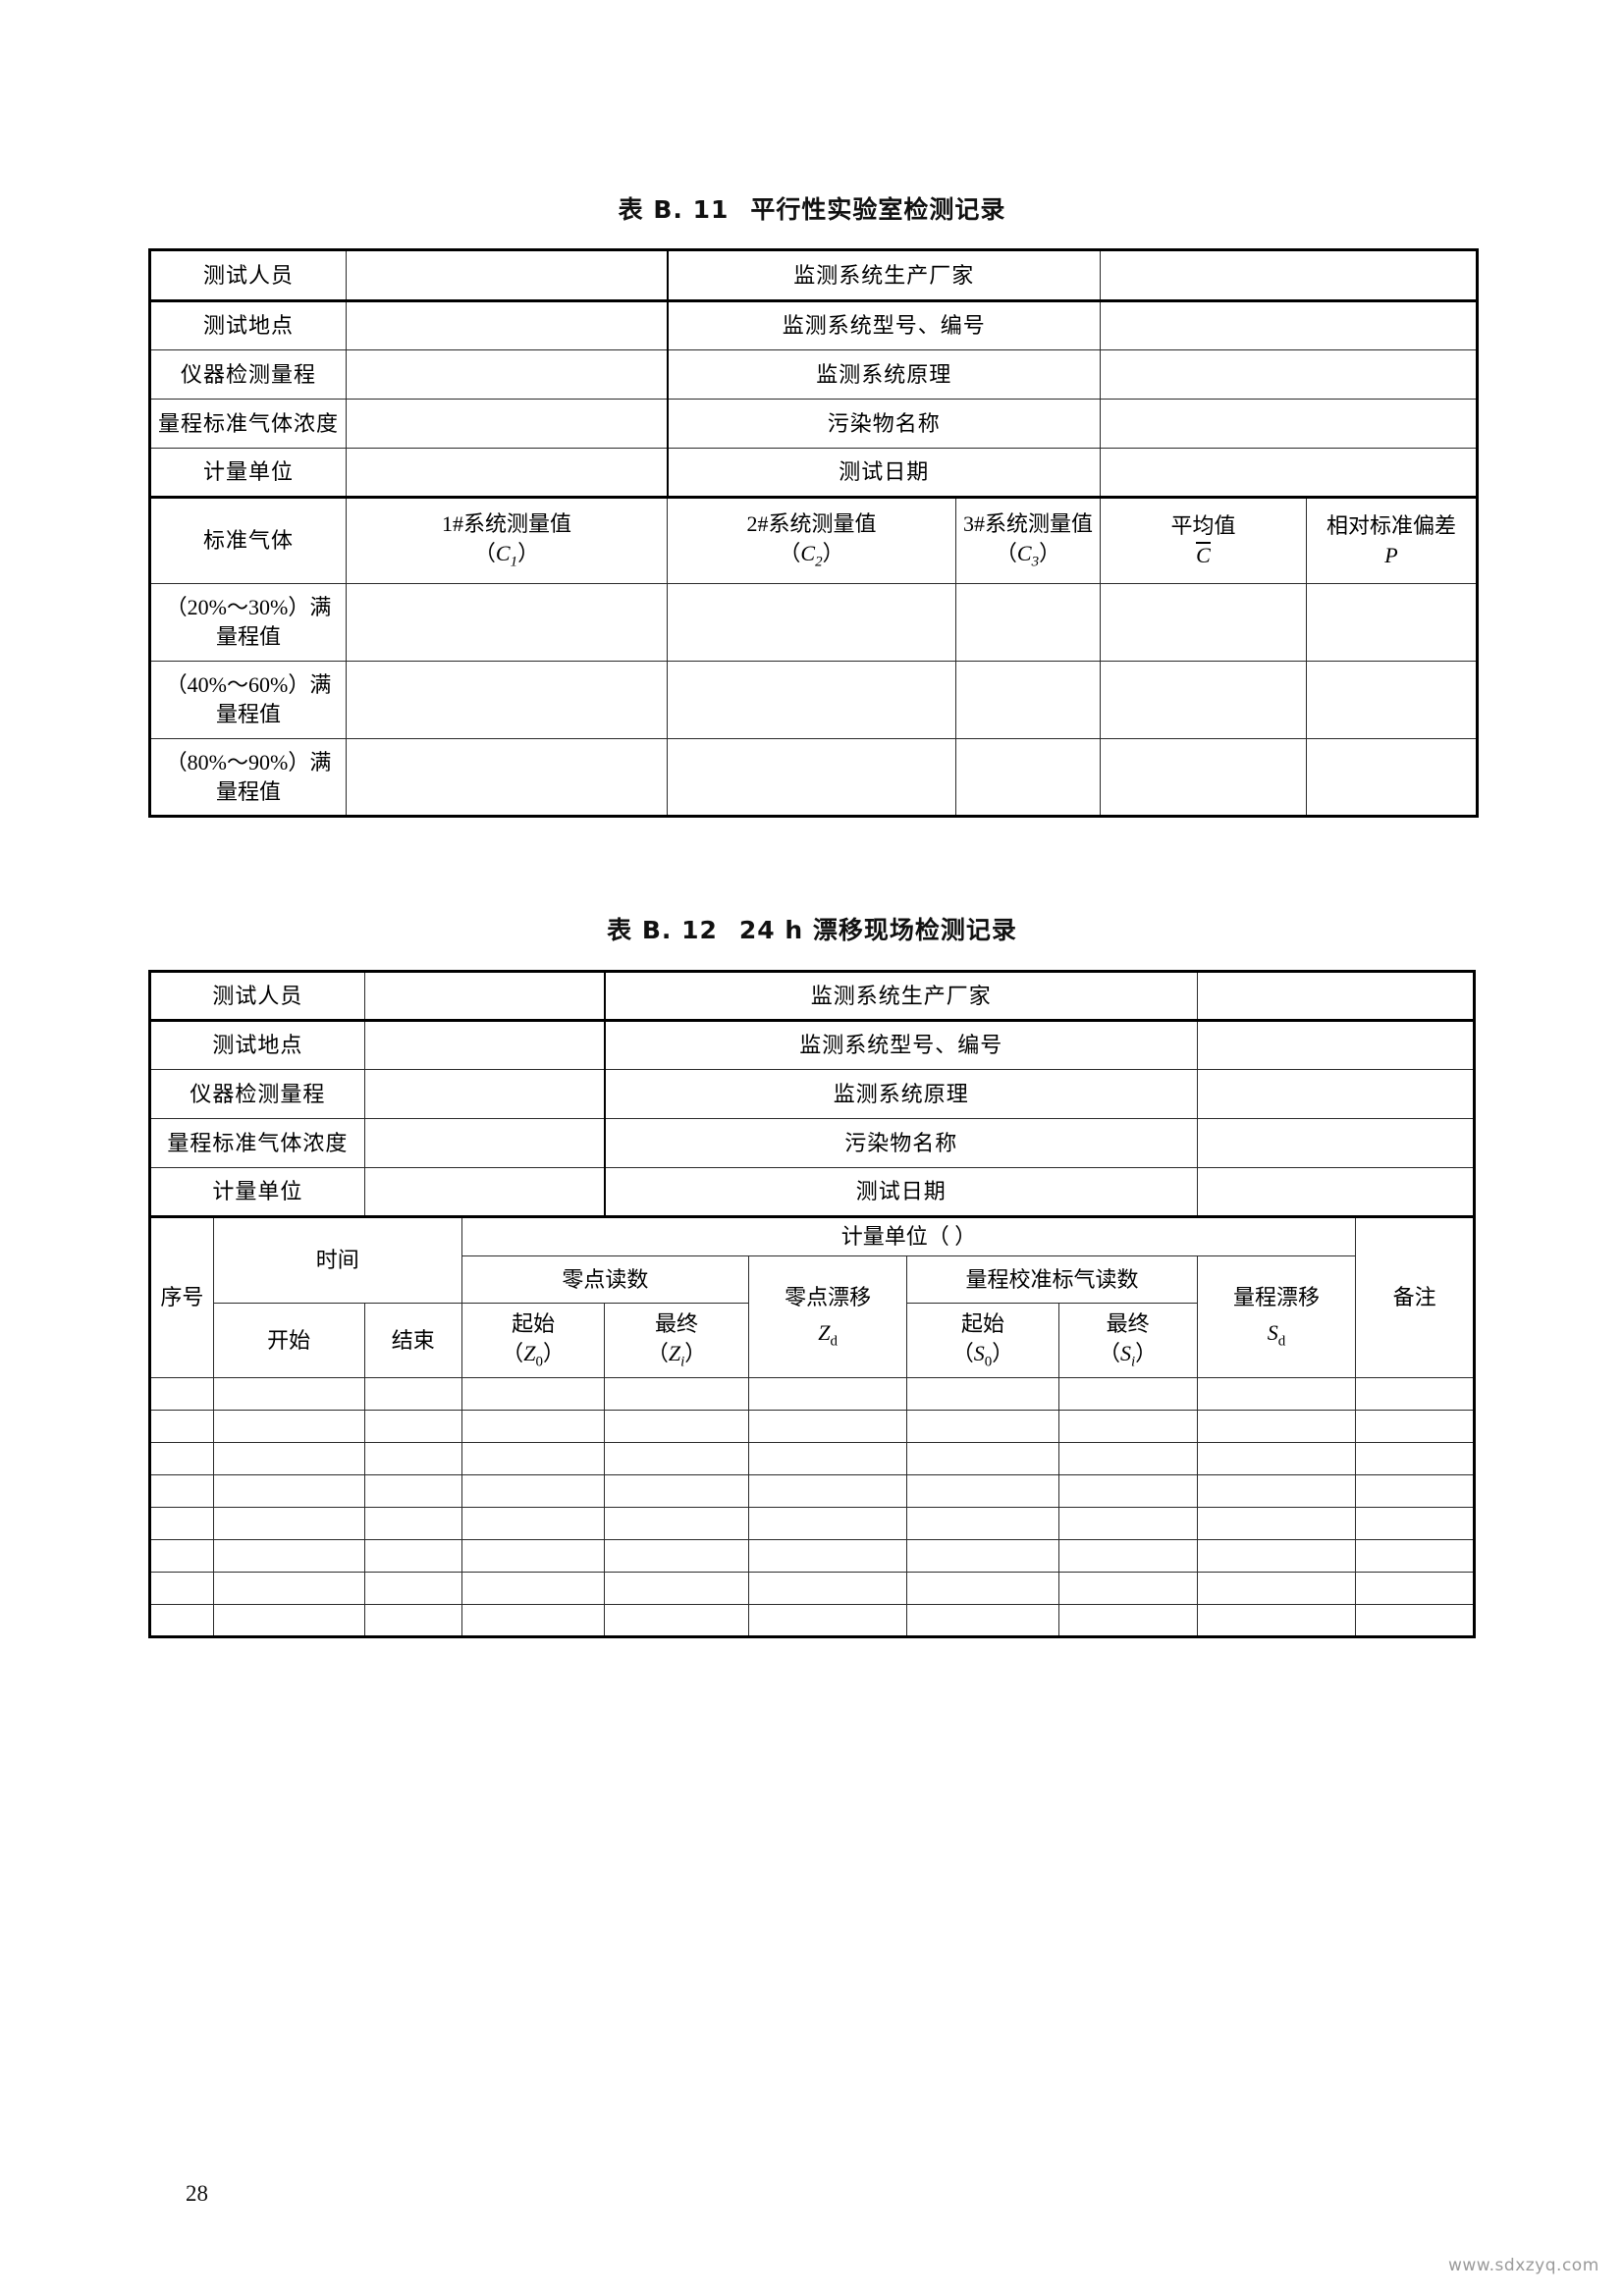  Describe the element at coordinates (1336, 1192) in the screenshot. I see `b12-value-date` at that location.